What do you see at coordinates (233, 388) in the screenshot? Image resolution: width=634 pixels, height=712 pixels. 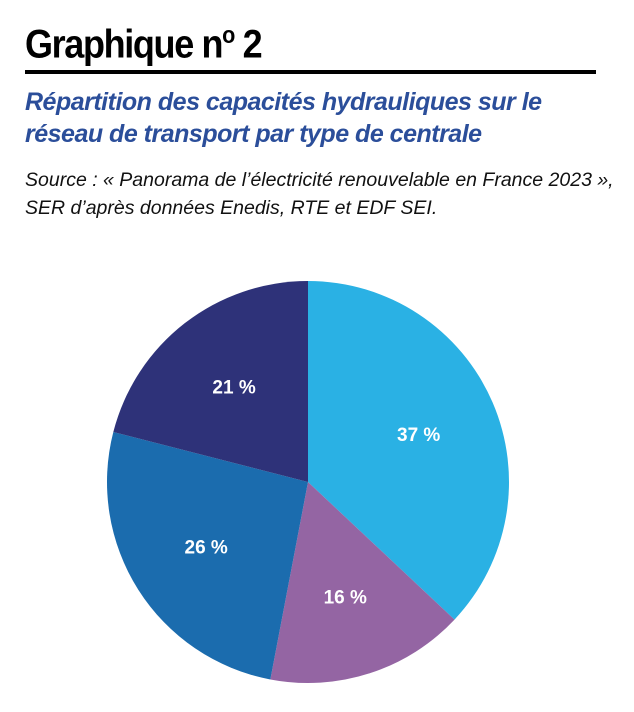 I see `slice-label: 21 %` at bounding box center [233, 388].